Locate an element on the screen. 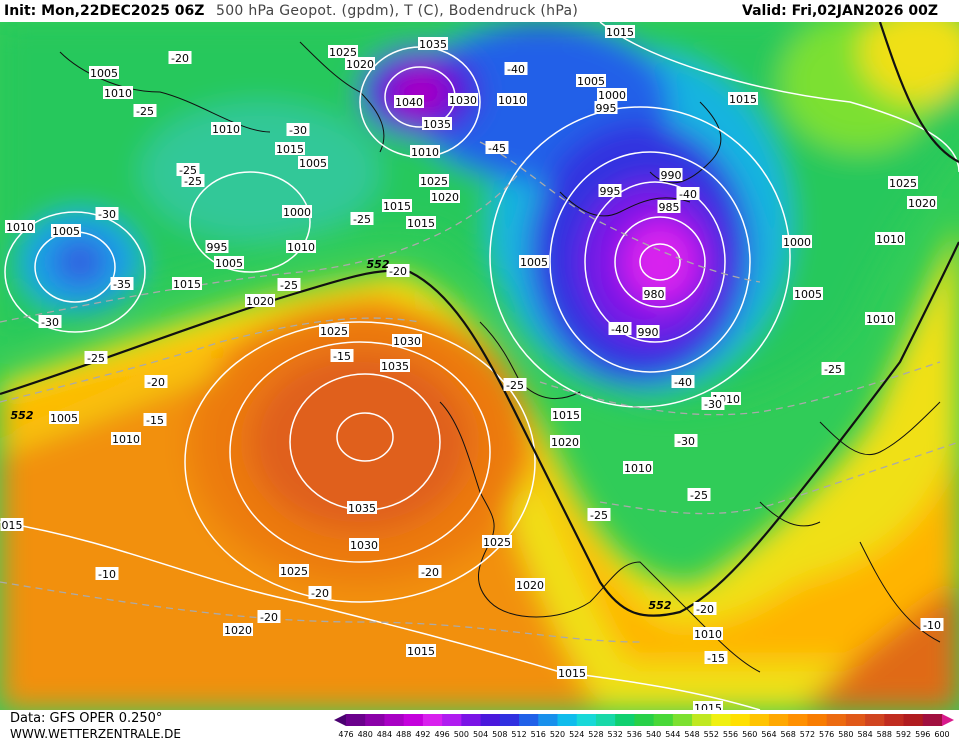  legend-tick-label: 540 is located at coordinates (653, 734).